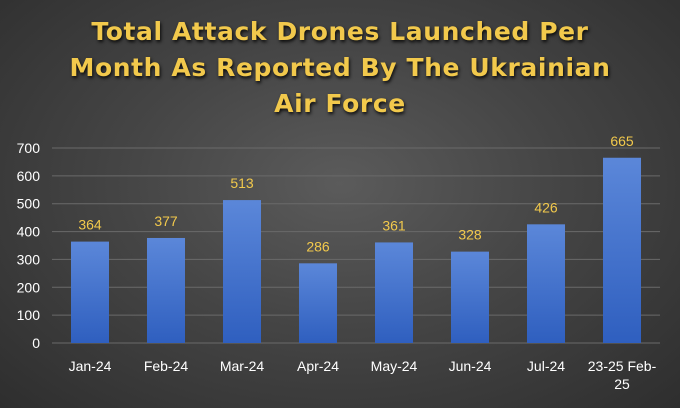 The height and width of the screenshot is (408, 680). I want to click on y-tick-label: 200, so click(29, 287).